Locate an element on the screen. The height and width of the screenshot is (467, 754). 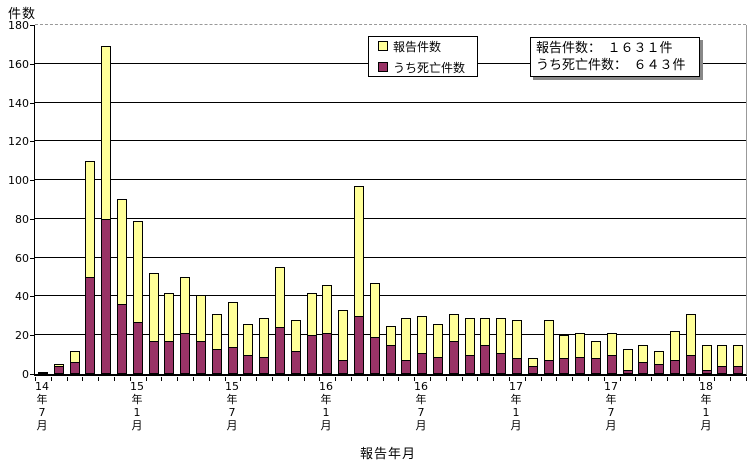
y-tick-label: 0 is located at coordinates (25, 374).